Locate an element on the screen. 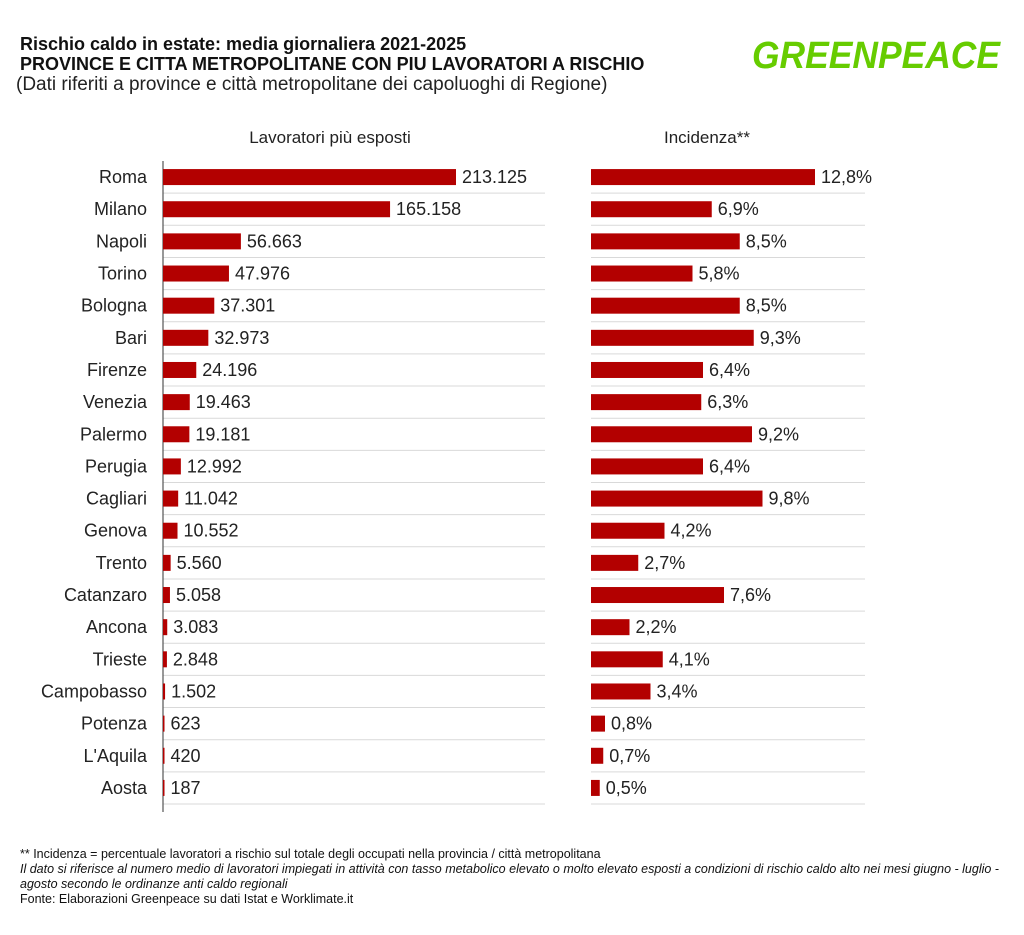 This screenshot has width=1024, height=935. data-label-workers: 24.196 is located at coordinates (229, 370).